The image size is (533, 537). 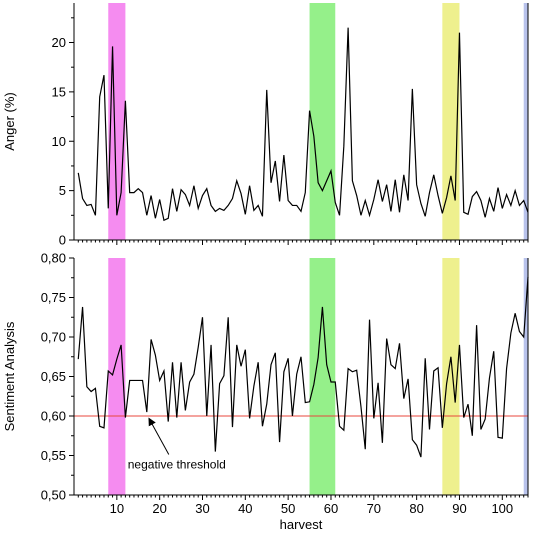 What do you see at coordinates (53, 416) in the screenshot?
I see `sentiment-panel-y-tick-label: 0,60` at bounding box center [53, 416].